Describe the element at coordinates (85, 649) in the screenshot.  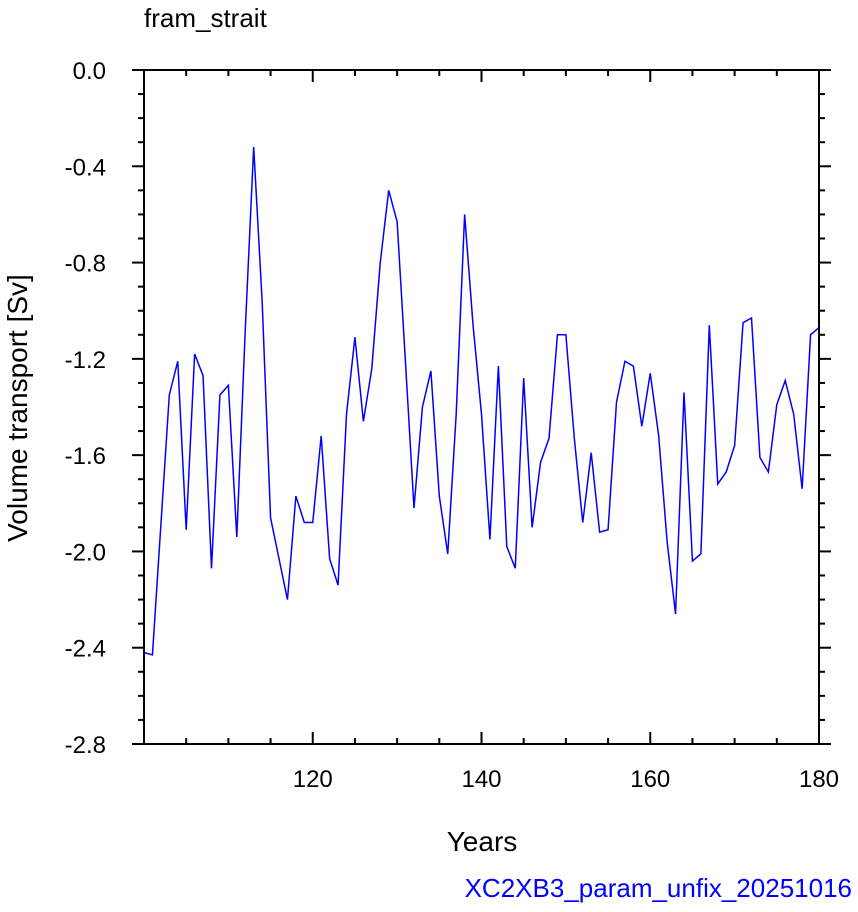
I see `y-tick-label: -2.4` at that location.